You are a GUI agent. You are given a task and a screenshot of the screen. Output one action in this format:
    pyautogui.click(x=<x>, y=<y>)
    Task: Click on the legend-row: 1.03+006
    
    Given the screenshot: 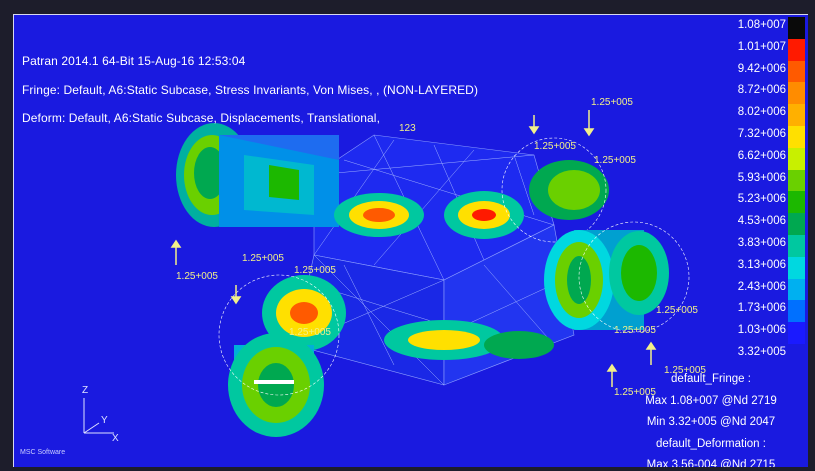 What is the action you would take?
    pyautogui.click(x=763, y=333)
    